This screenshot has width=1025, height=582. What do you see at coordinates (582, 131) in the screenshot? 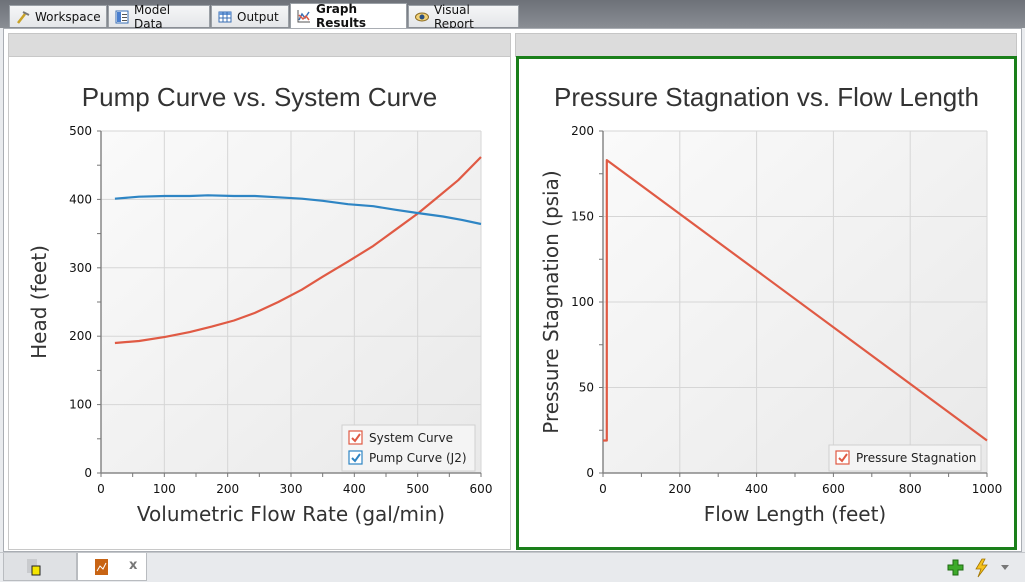
I see `y-tick-label-right: 200` at bounding box center [582, 131].